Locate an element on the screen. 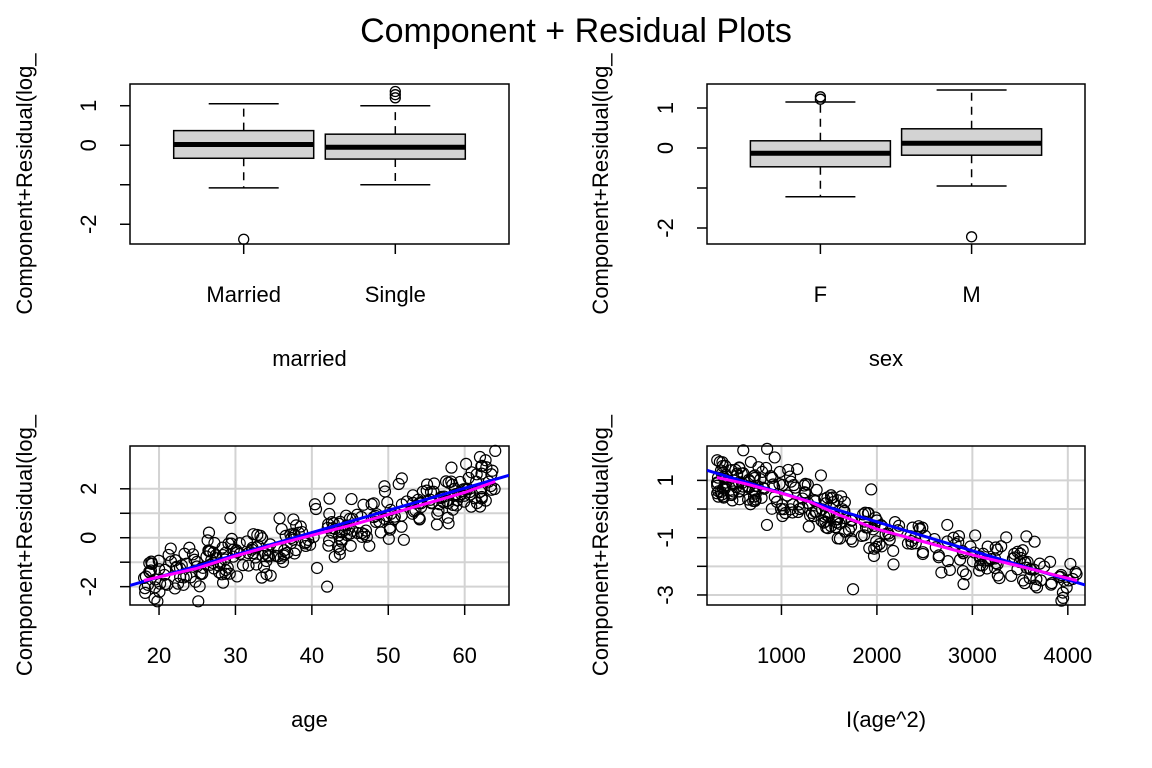 The height and width of the screenshot is (768, 1152). plot-frame is located at coordinates (896, 525).